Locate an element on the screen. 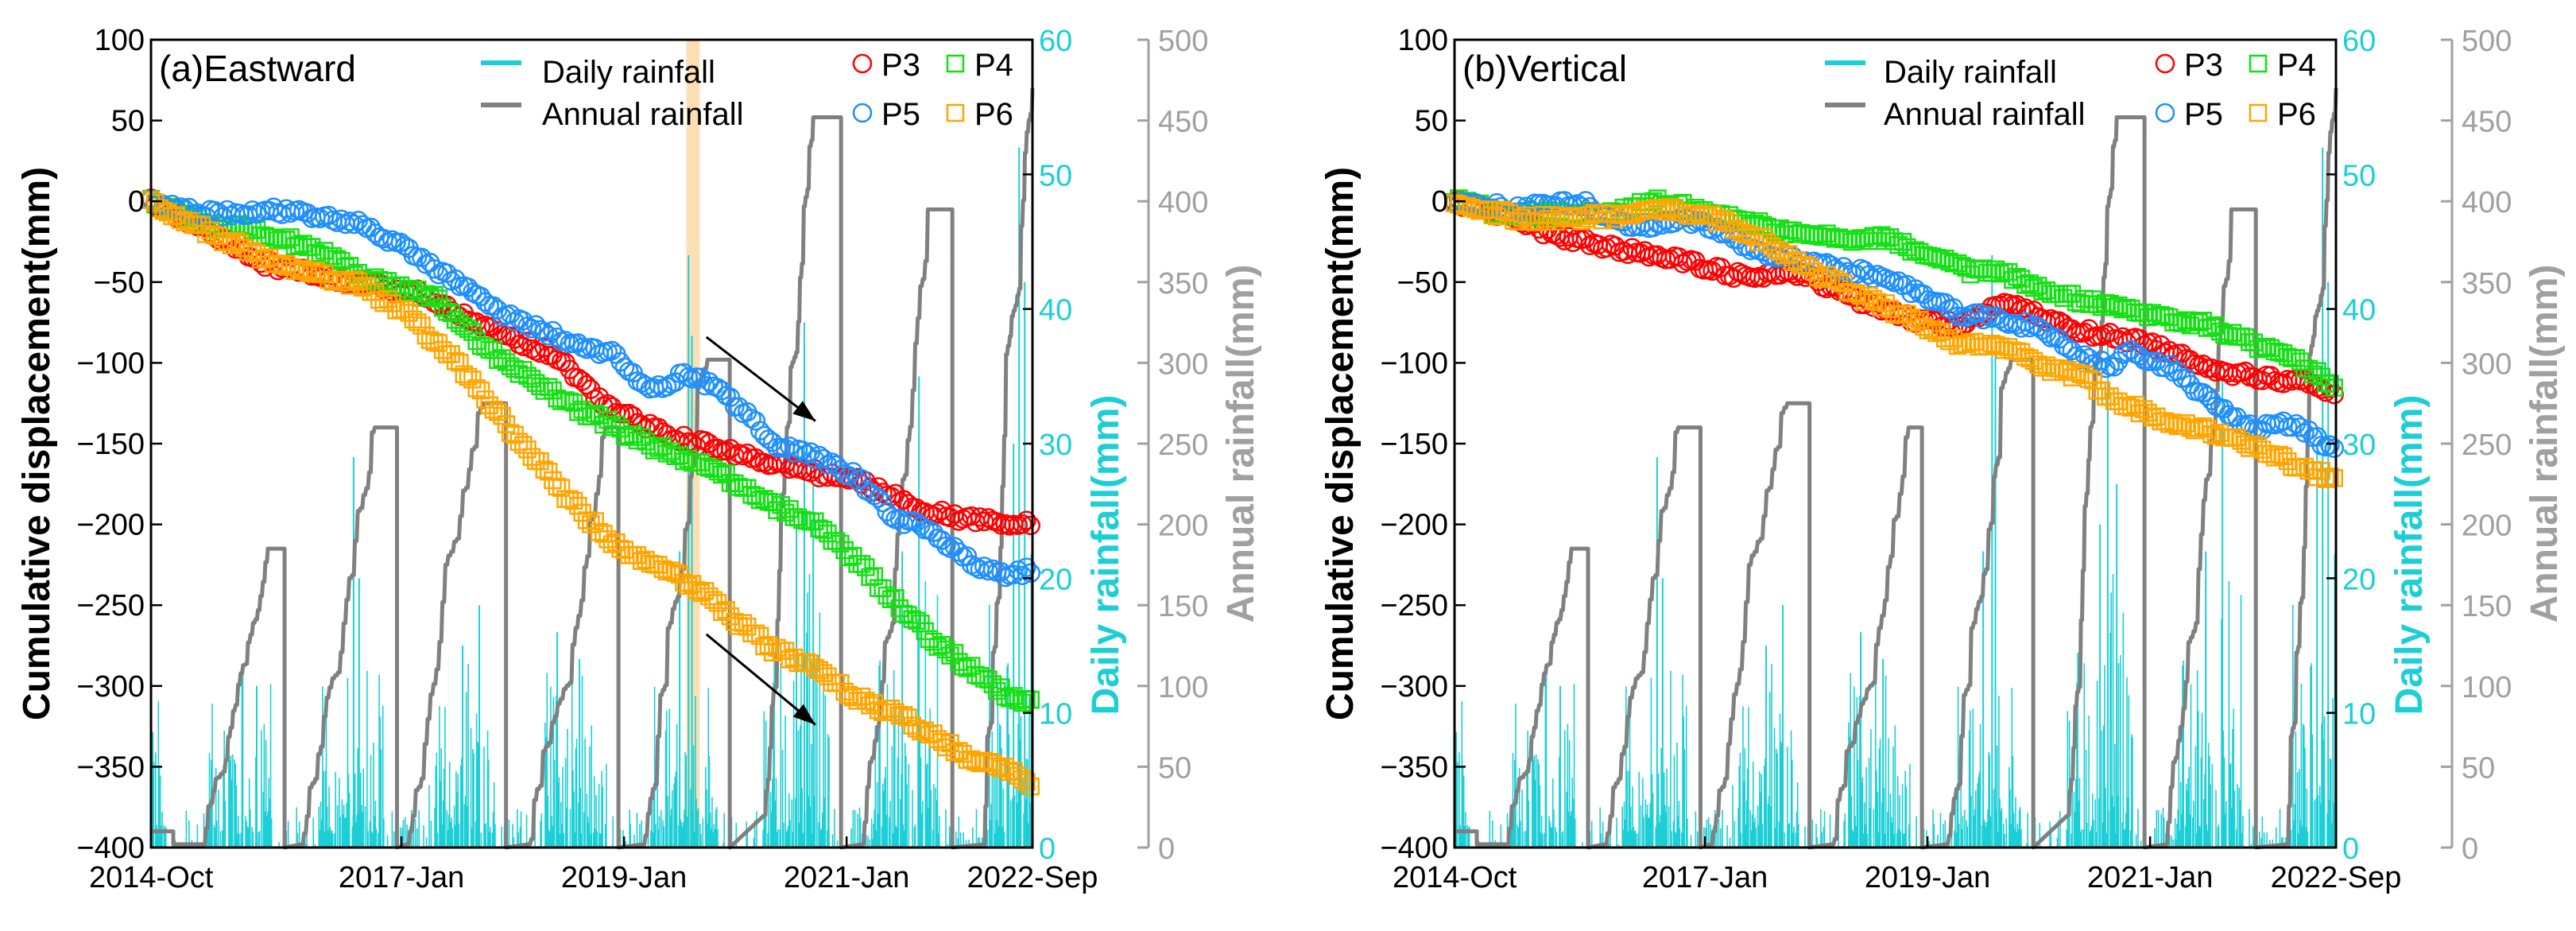 This screenshot has height=931, width=2576. daily-tick-label: 10 is located at coordinates (1055, 715).